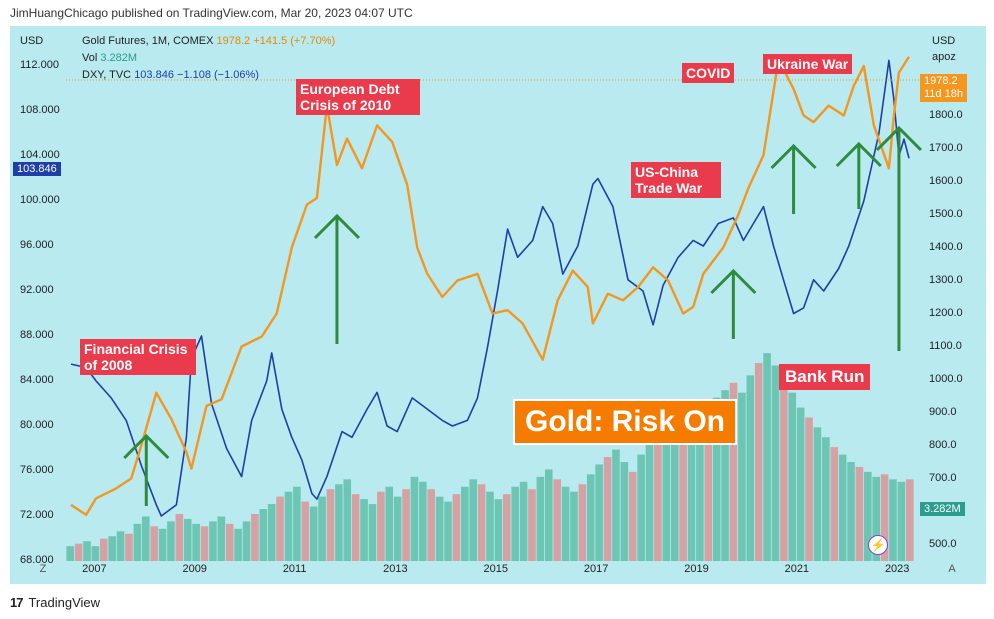  I want to click on left-axis-tick: 72.000, so click(37, 515).